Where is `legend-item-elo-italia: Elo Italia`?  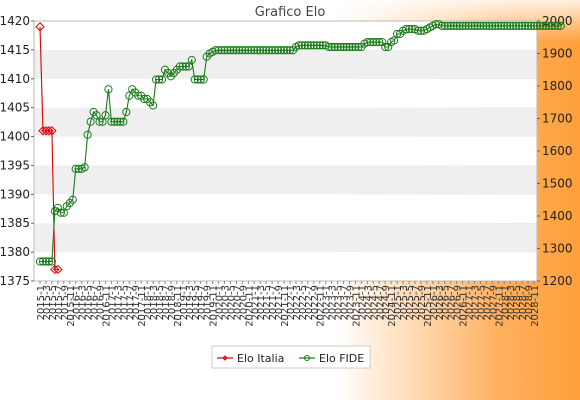
legend-item-elo-italia: Elo Italia is located at coordinates (250, 358).